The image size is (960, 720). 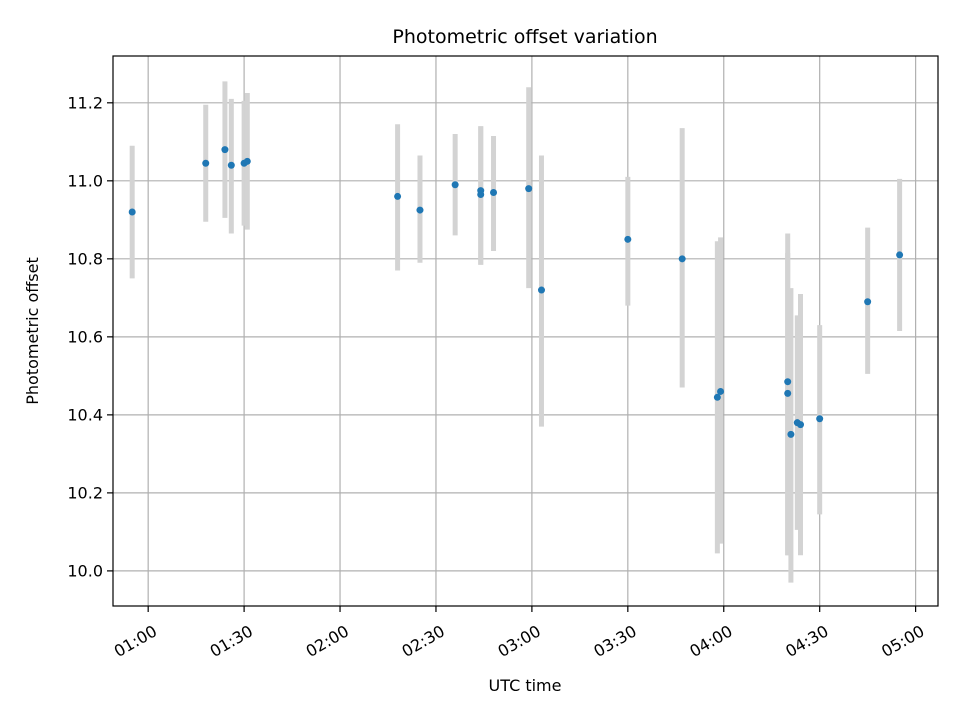 I want to click on y-axis-ticks: 10.0 10.2 10.4 10.6 10.8 11.0 11.2, so click(x=90, y=336).